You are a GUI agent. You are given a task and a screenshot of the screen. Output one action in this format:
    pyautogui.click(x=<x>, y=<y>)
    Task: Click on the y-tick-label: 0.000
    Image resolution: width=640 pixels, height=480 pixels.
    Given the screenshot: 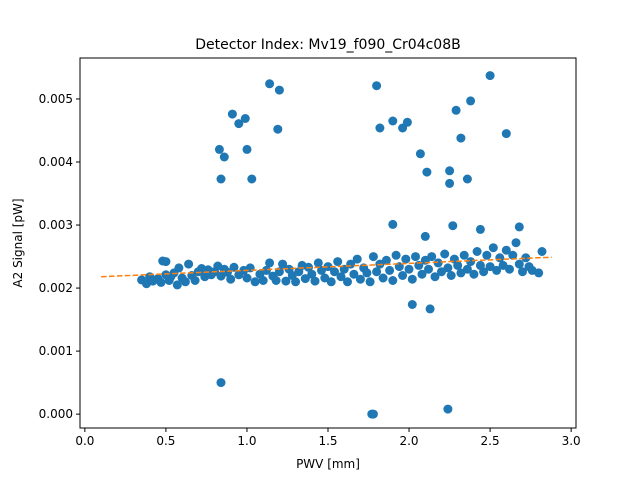 What is the action you would take?
    pyautogui.click(x=56, y=414)
    